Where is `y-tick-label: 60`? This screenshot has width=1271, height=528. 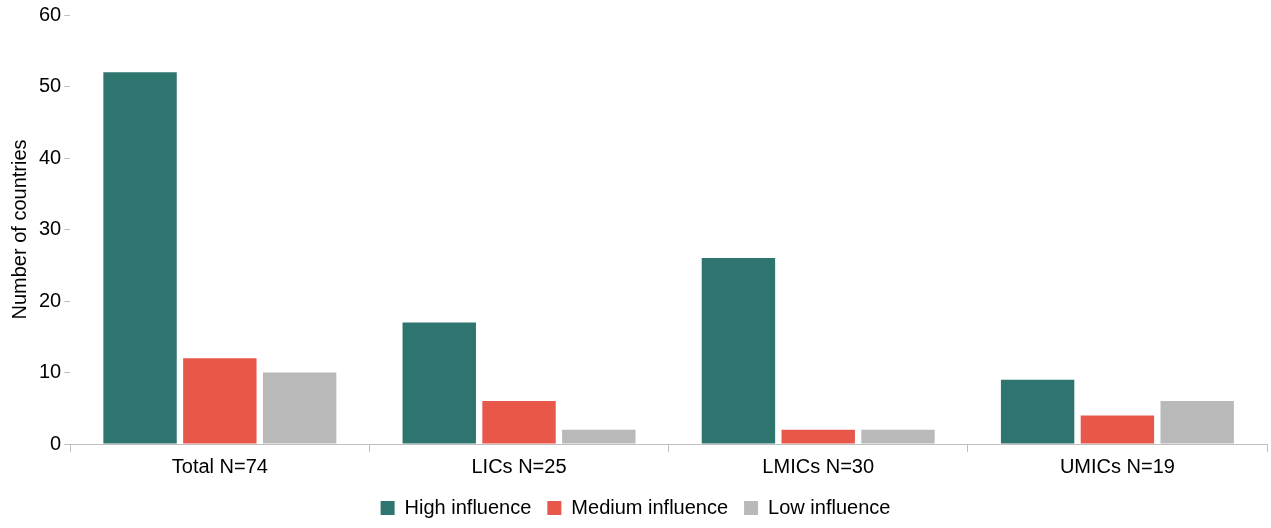 y-tick-label: 60 is located at coordinates (50, 13).